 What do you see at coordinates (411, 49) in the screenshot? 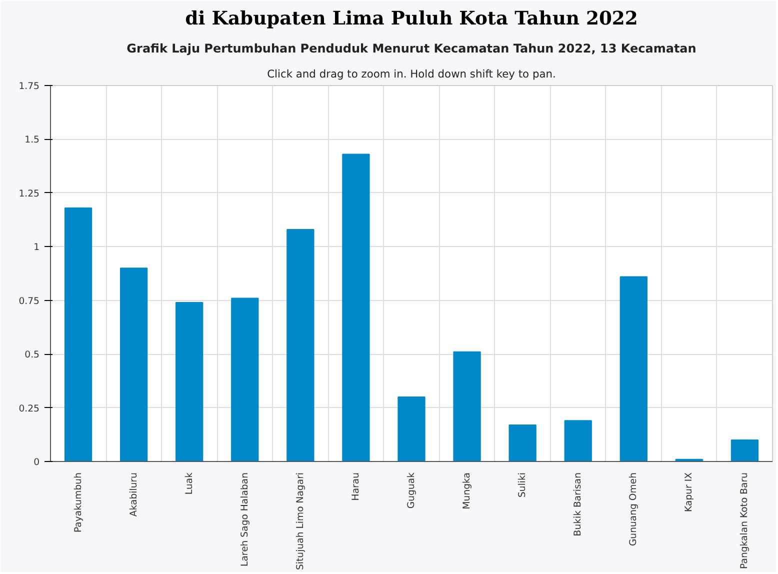
I see `chart-title: Grafik Laju Pertumbuhan Penduduk Menurut Kecamatan Tahun 2022, 13 Kecamatan` at bounding box center [411, 49].